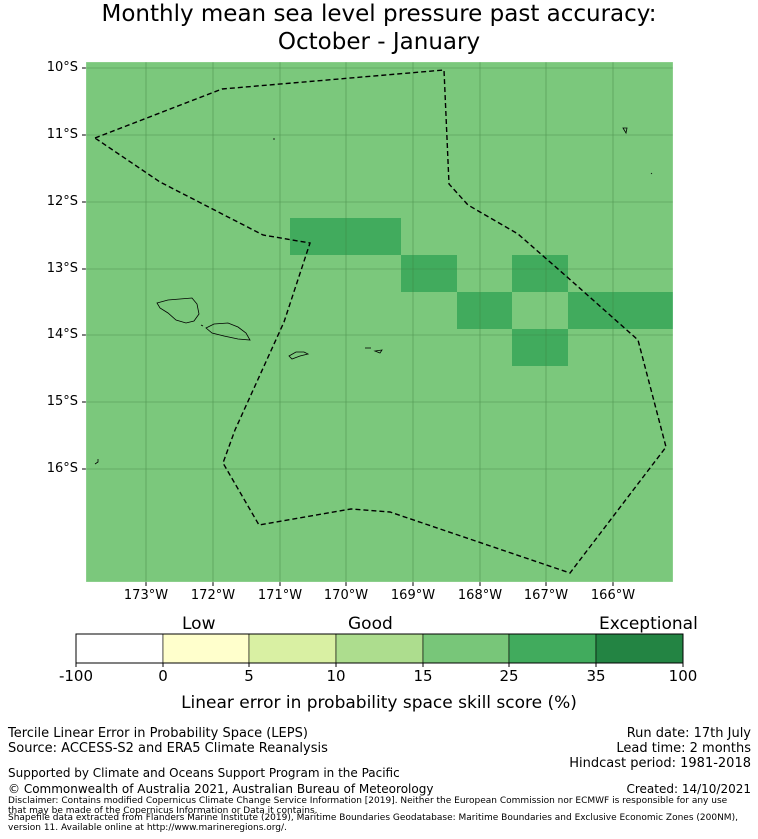  I want to click on islet-e, so click(651, 173).